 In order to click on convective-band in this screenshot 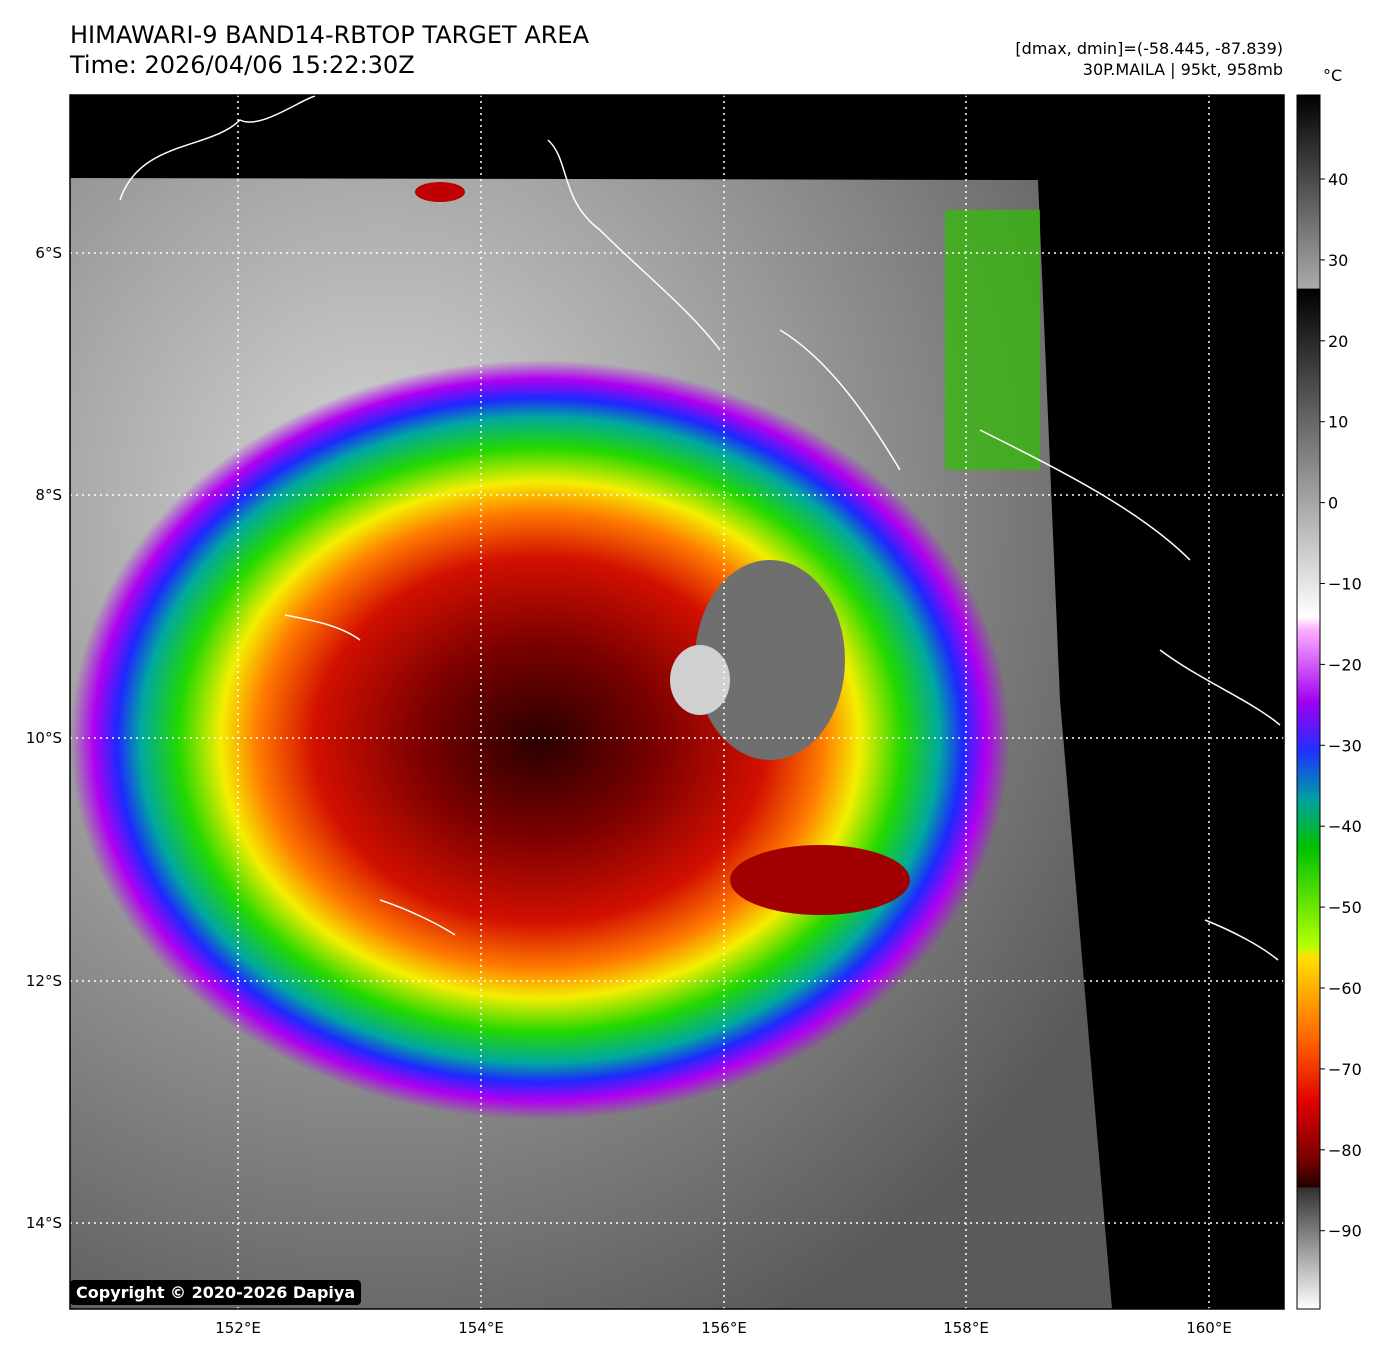, I will do `click(820, 880)`.